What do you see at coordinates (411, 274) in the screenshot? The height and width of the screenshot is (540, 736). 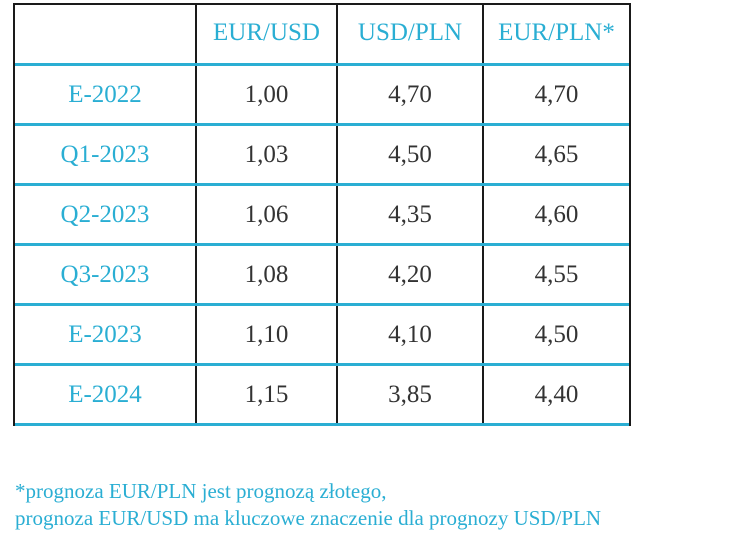 I see `usd-pln-value: 4,20` at bounding box center [411, 274].